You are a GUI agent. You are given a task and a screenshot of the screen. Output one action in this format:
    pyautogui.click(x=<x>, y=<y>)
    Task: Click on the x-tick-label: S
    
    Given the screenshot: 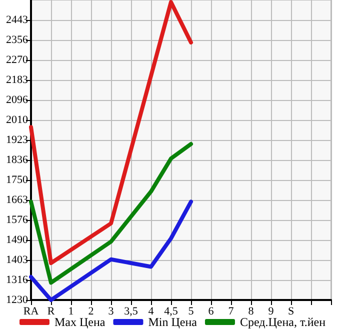 What is the action you would take?
    pyautogui.click(x=291, y=312)
    